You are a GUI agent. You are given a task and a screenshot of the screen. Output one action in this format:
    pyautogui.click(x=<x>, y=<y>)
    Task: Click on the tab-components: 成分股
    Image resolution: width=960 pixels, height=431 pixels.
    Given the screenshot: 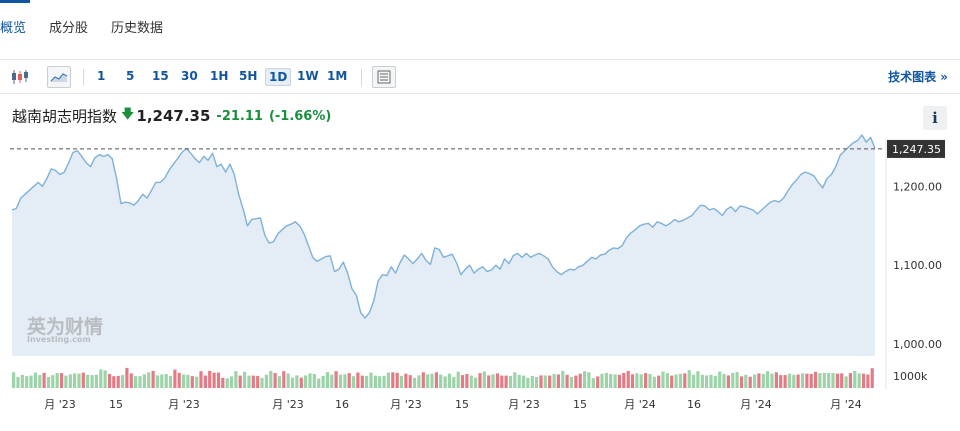 What is the action you would take?
    pyautogui.click(x=69, y=28)
    